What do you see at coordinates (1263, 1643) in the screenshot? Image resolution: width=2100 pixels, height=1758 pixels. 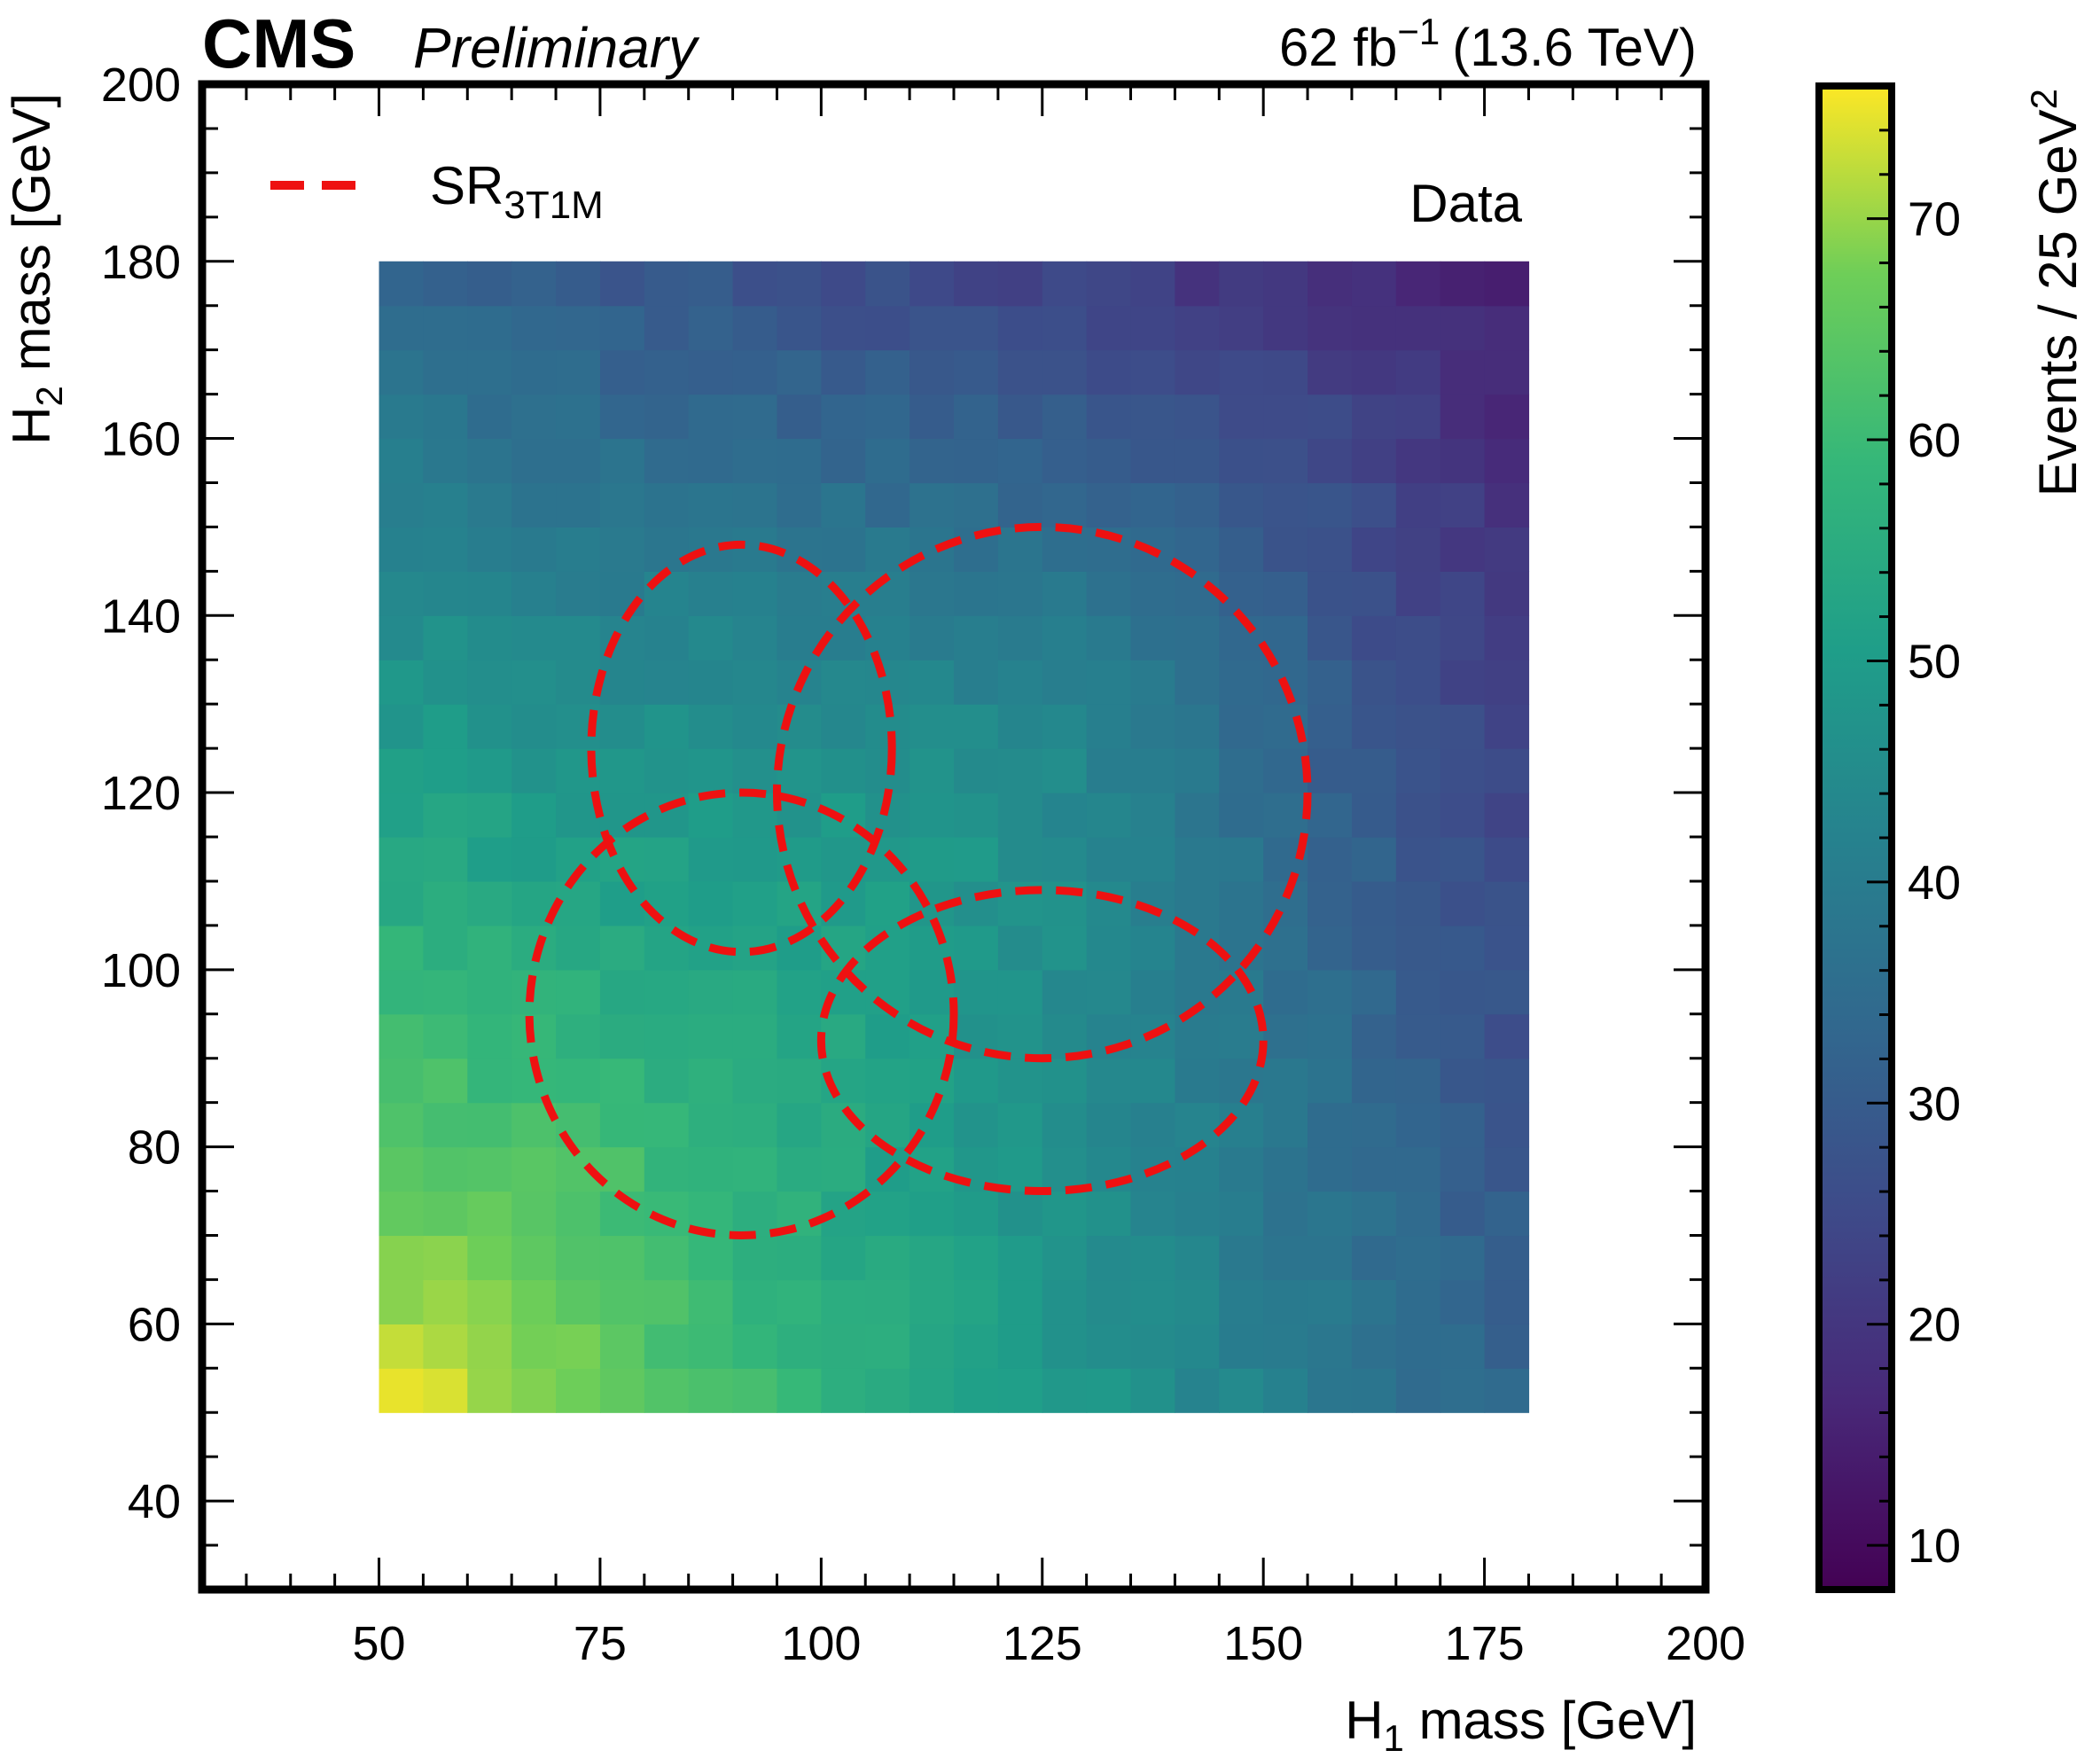 I see `x-tick-label: 150` at bounding box center [1263, 1643].